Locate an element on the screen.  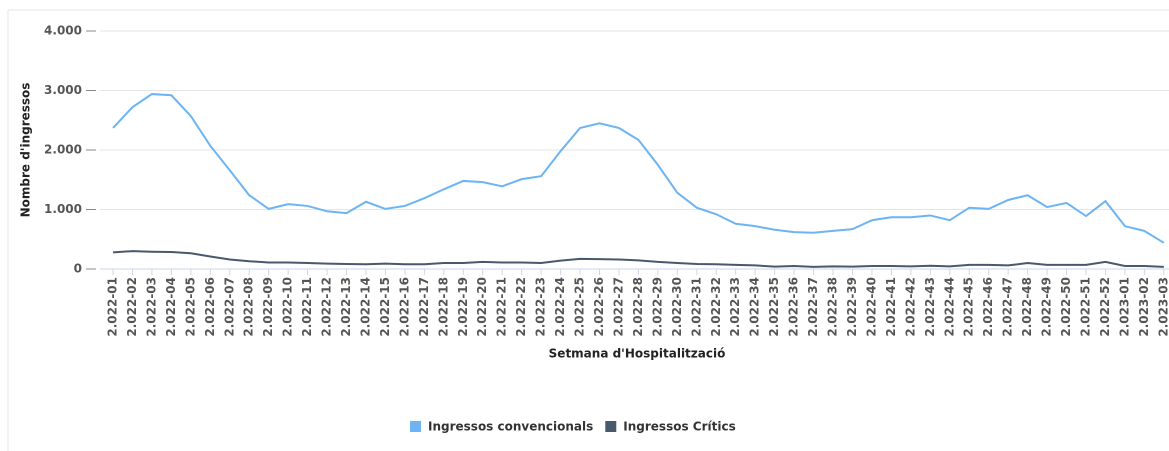
x-tick-label: 2.022-13 is located at coordinates (346, 307).